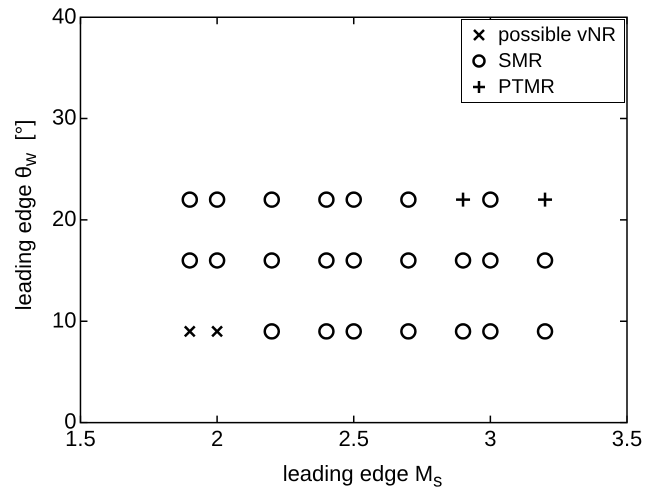 This screenshot has height=495, width=649. Describe the element at coordinates (217, 438) in the screenshot. I see `x-tick-label: 2` at that location.